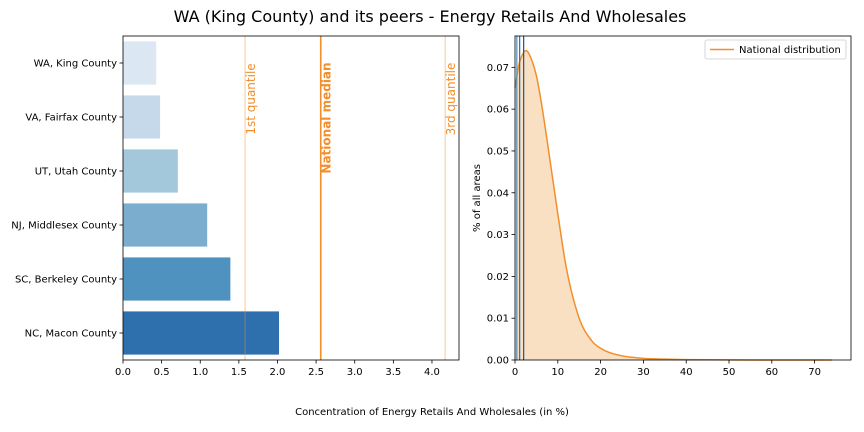 This screenshot has height=432, width=864. I want to click on y-tick-label: VA, Fairfax County, so click(71, 118).